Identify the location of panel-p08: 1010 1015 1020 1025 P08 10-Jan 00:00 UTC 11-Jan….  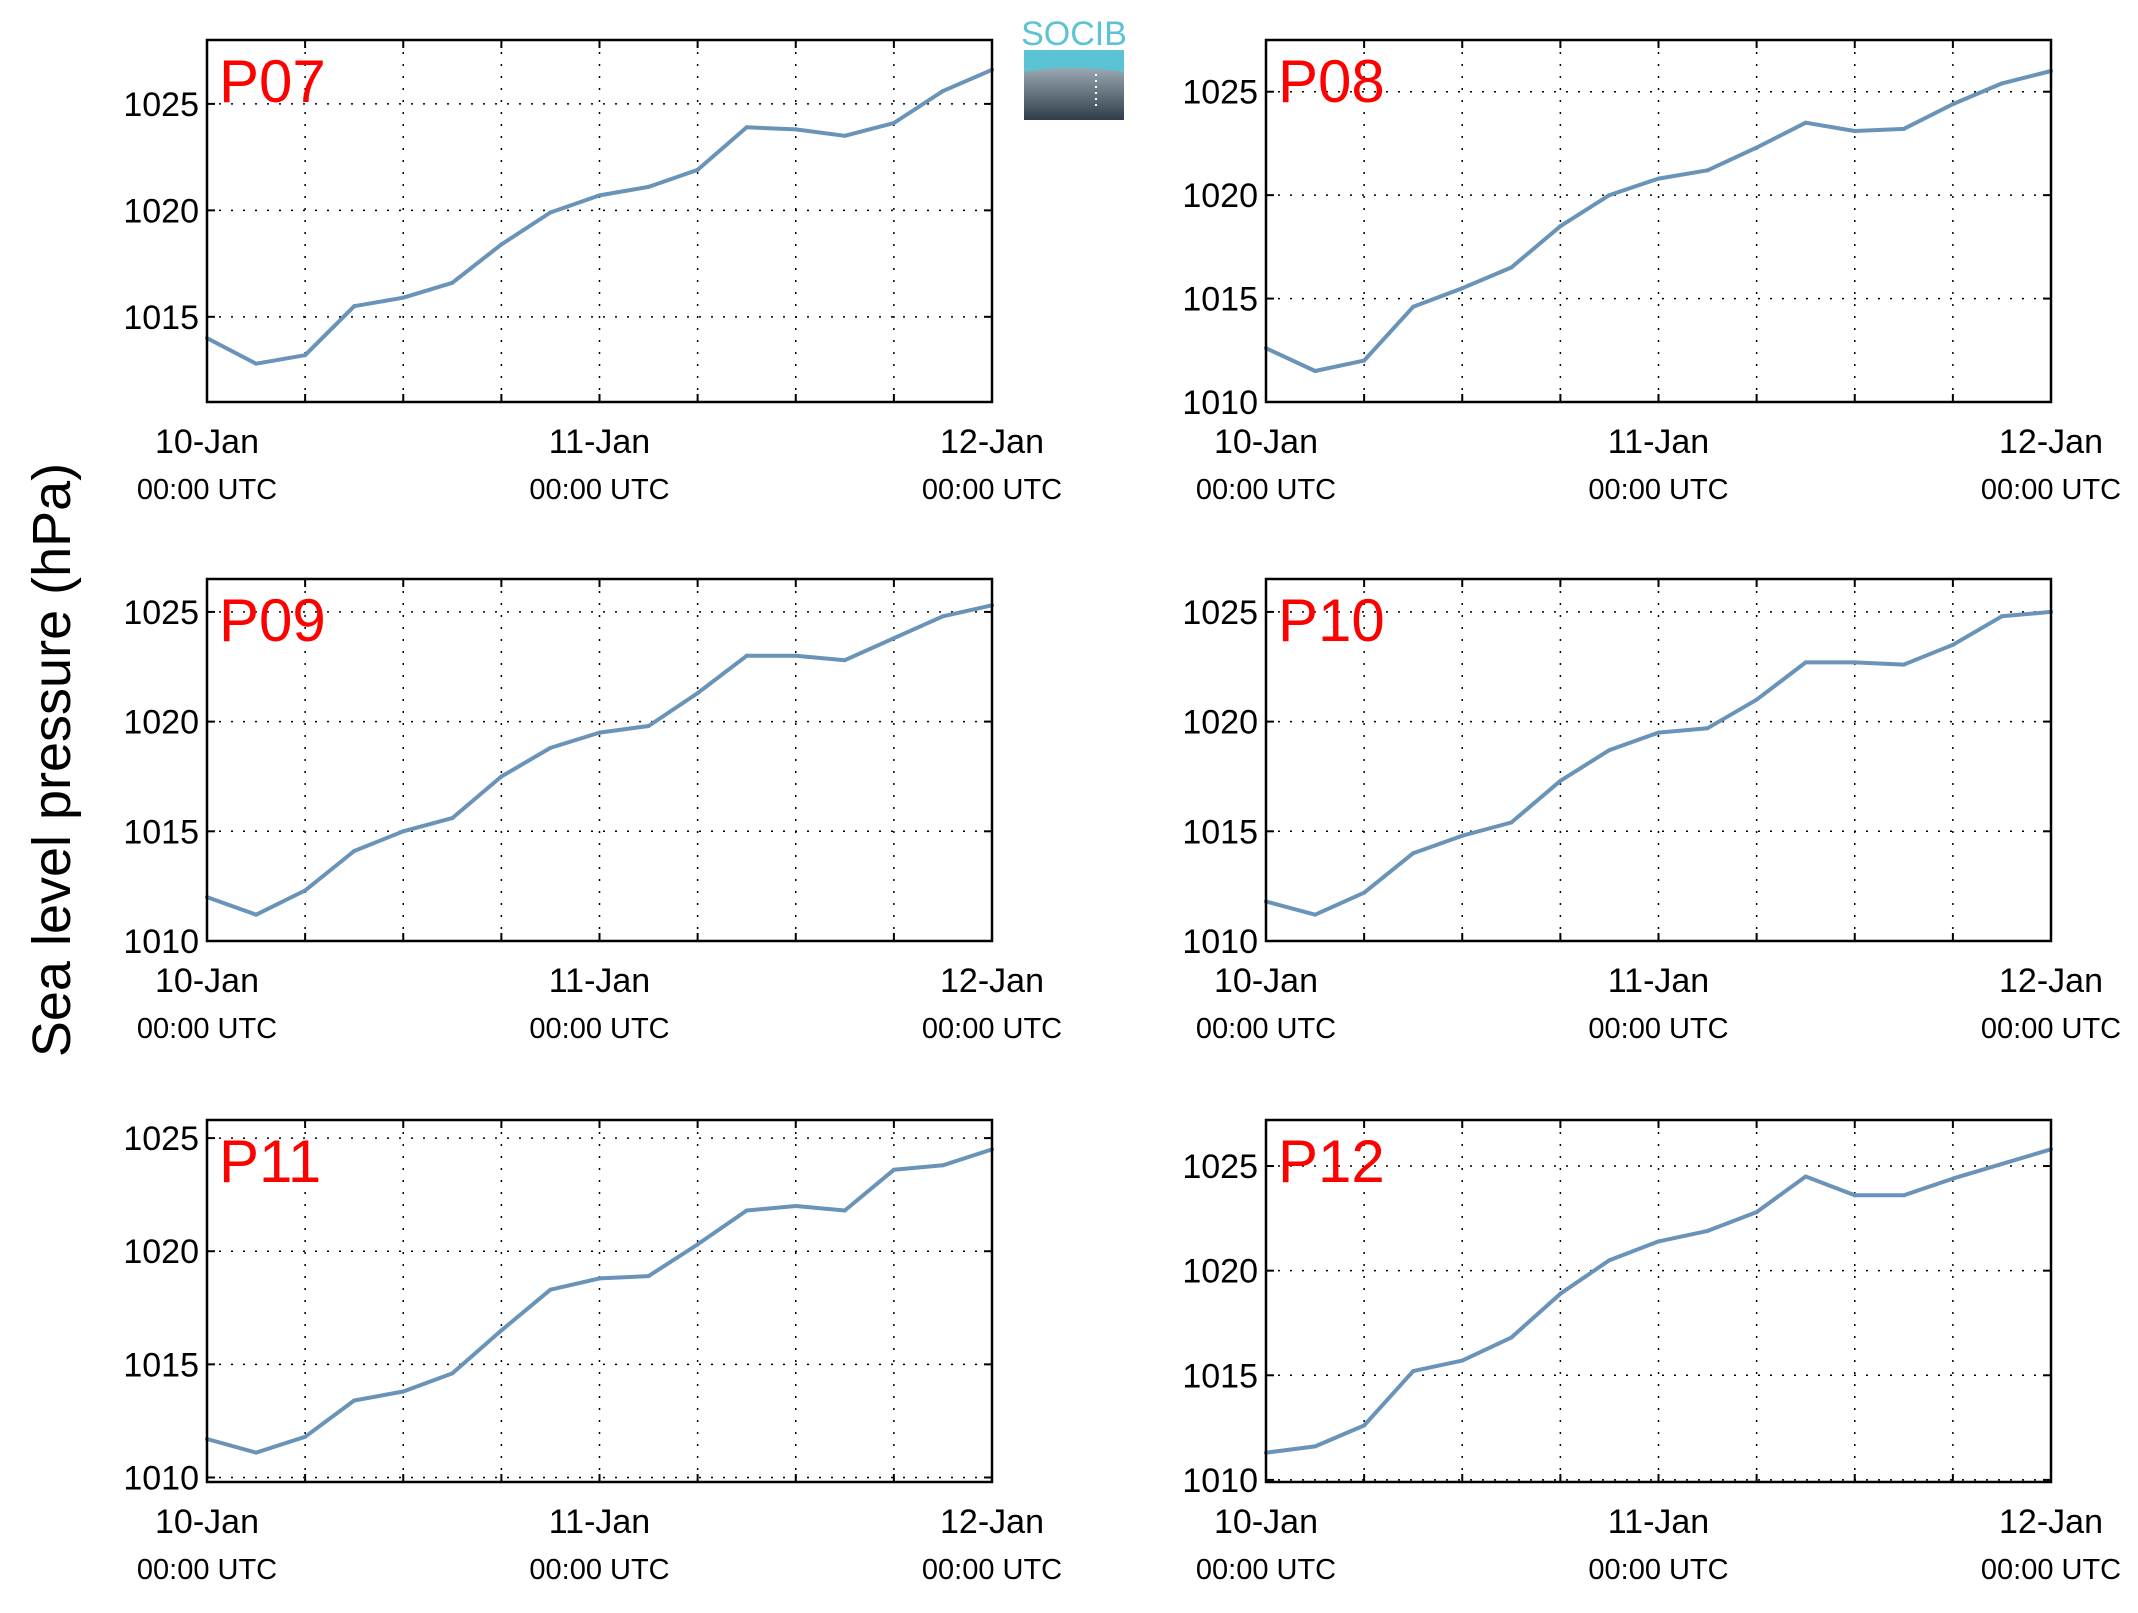
(1651, 272).